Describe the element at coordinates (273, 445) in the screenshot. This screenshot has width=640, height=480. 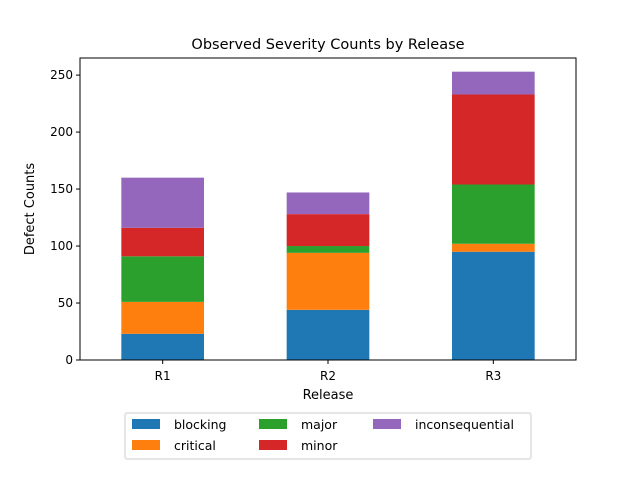
I see `legend-swatch-minor` at that location.